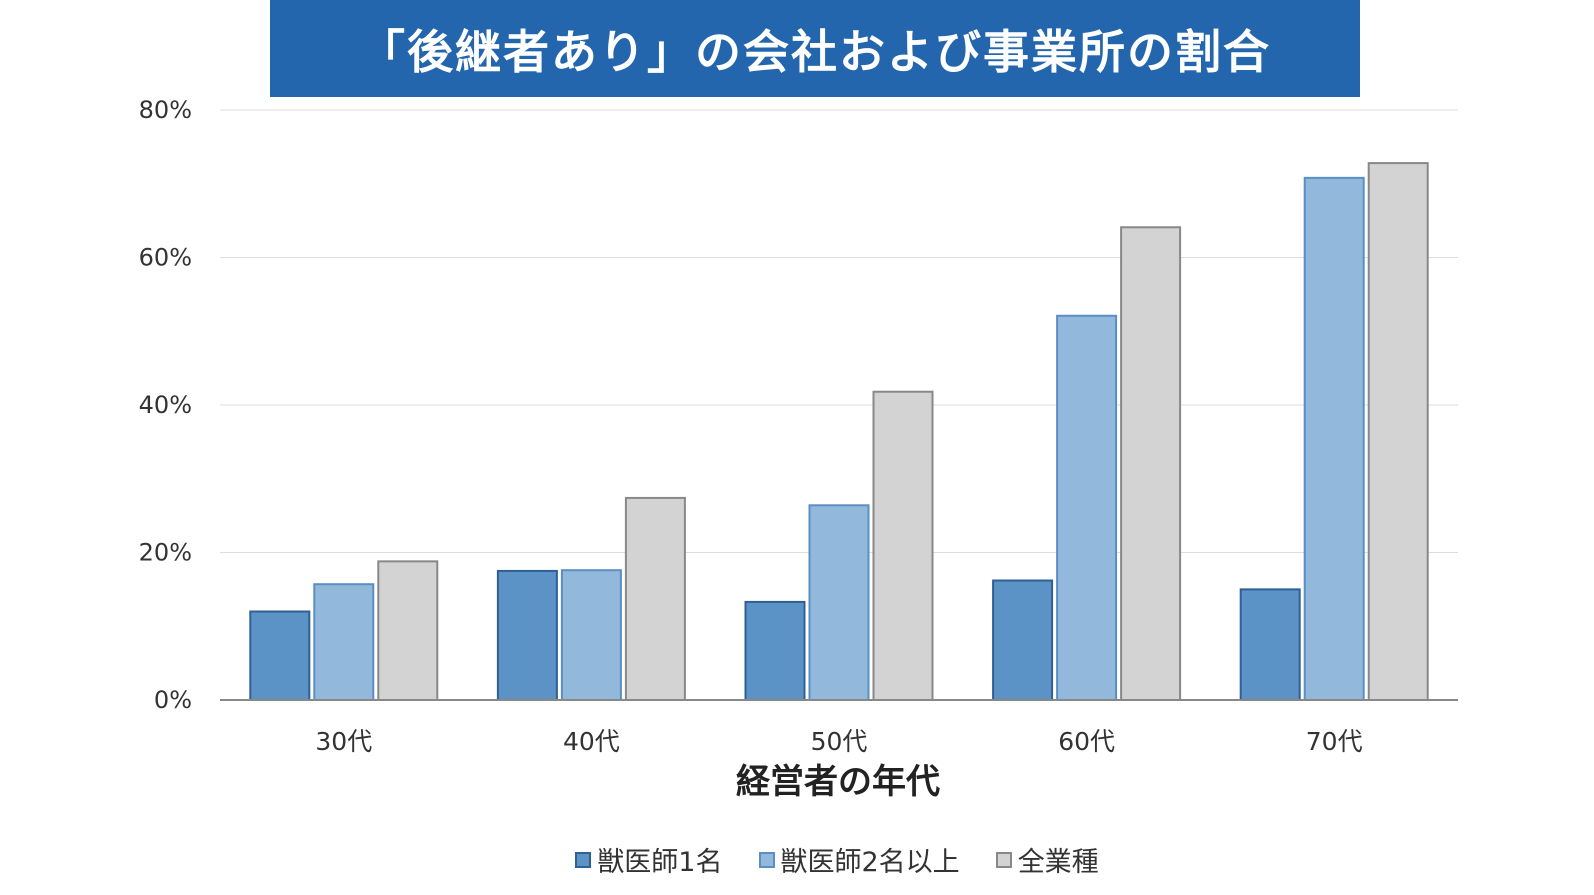  Describe the element at coordinates (173, 700) in the screenshot. I see `y-tick-label: 0%` at that location.